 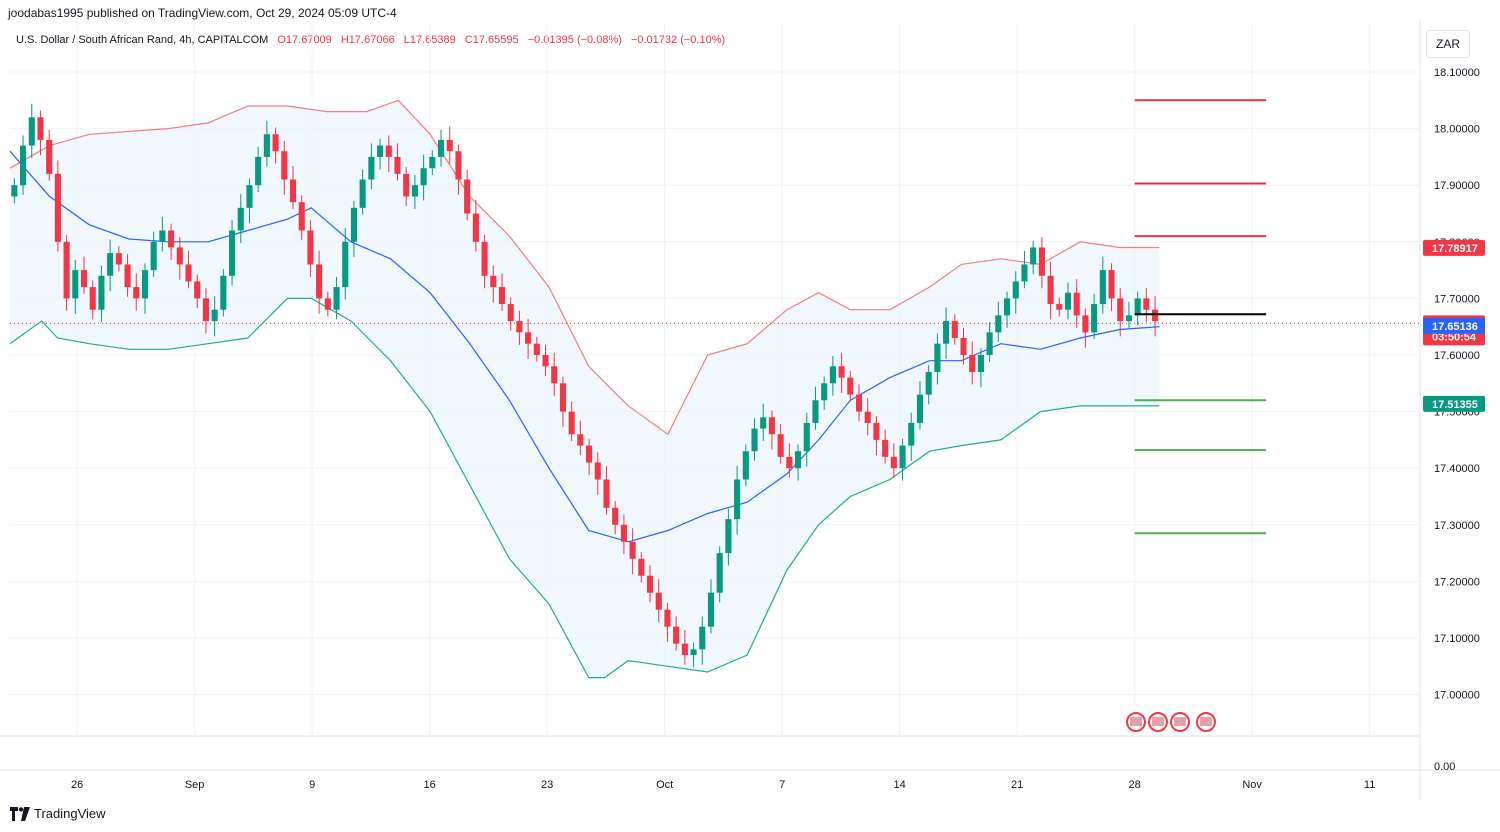 I want to click on legend-change: −0.01395 (−0.08%), so click(x=574, y=40).